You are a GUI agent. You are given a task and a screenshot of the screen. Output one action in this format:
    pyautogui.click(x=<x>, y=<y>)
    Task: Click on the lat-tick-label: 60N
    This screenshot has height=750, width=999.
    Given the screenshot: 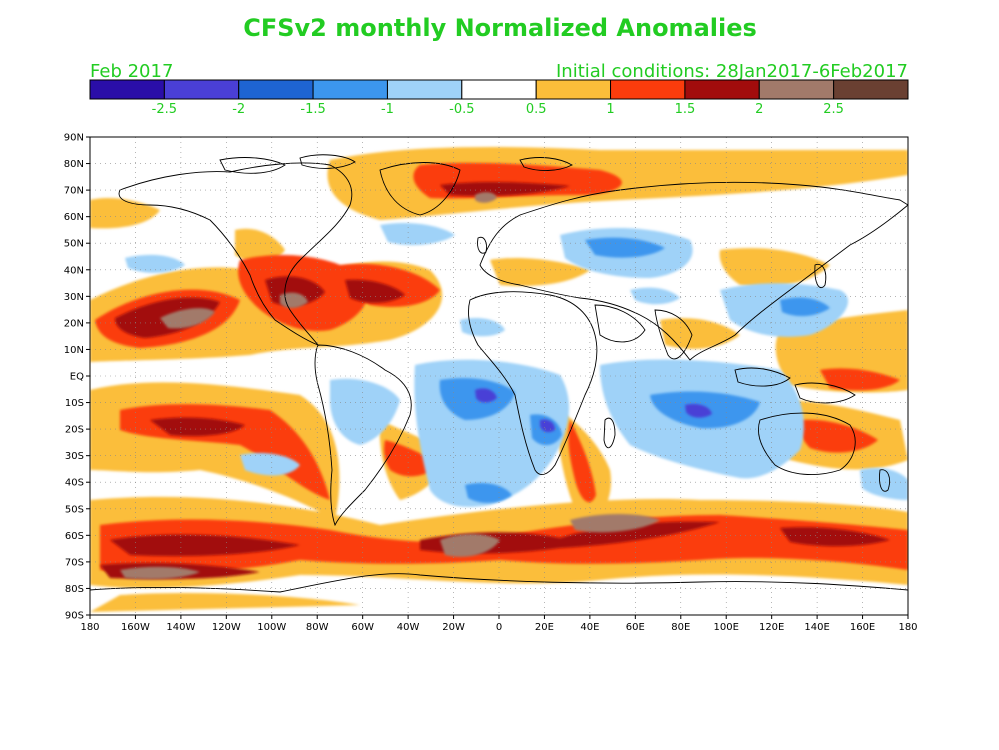 What is the action you would take?
    pyautogui.click(x=74, y=217)
    